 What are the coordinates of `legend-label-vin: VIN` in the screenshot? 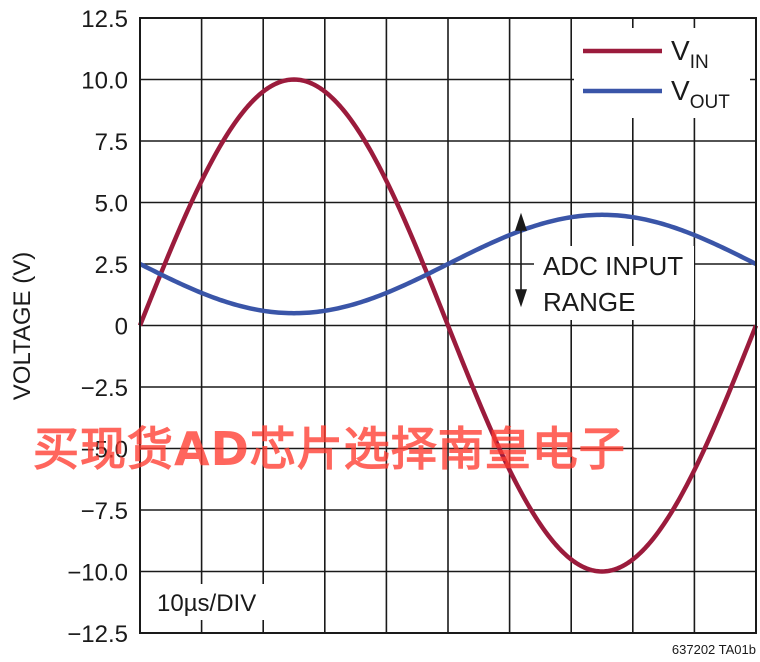 It's located at (690, 54).